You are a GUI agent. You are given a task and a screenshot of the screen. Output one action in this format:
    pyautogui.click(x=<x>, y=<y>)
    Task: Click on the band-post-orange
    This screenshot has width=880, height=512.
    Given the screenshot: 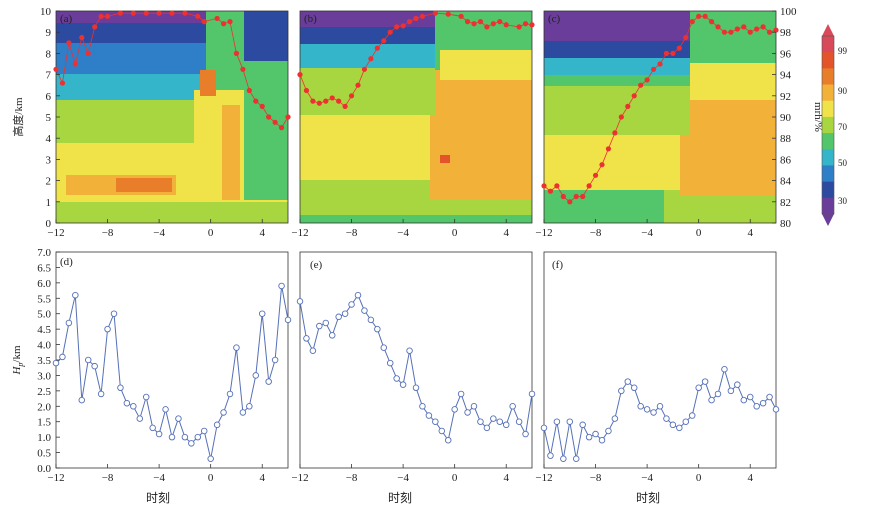 What is the action you would take?
    pyautogui.click(x=208, y=83)
    